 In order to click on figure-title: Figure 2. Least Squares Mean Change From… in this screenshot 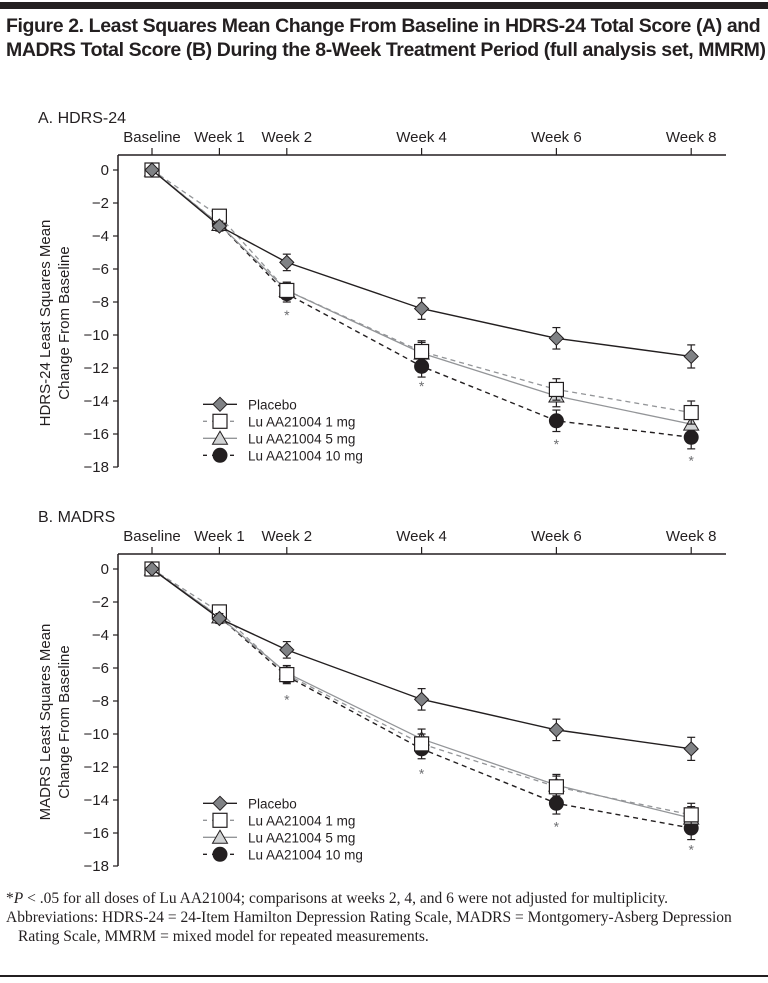, I will do `click(386, 38)`.